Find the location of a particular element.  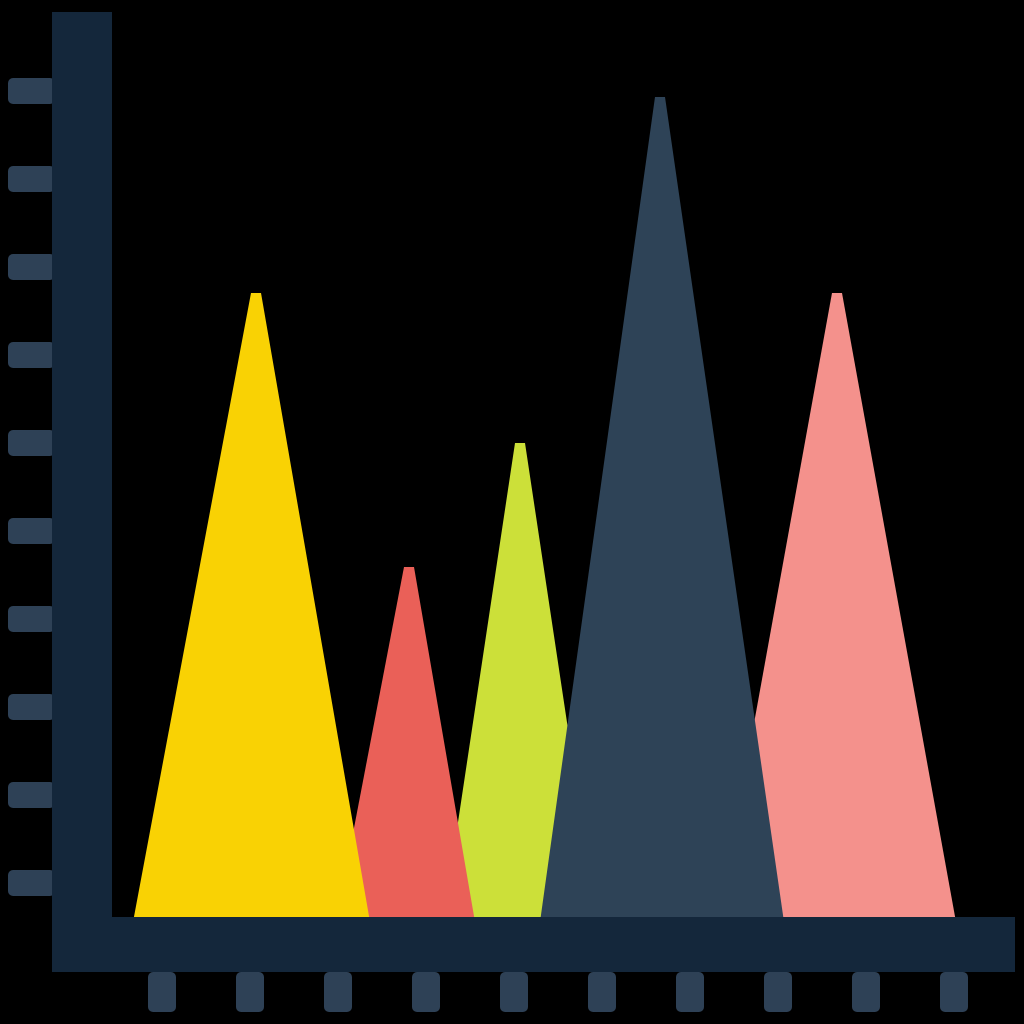

y-axis-bar is located at coordinates (82, 492).